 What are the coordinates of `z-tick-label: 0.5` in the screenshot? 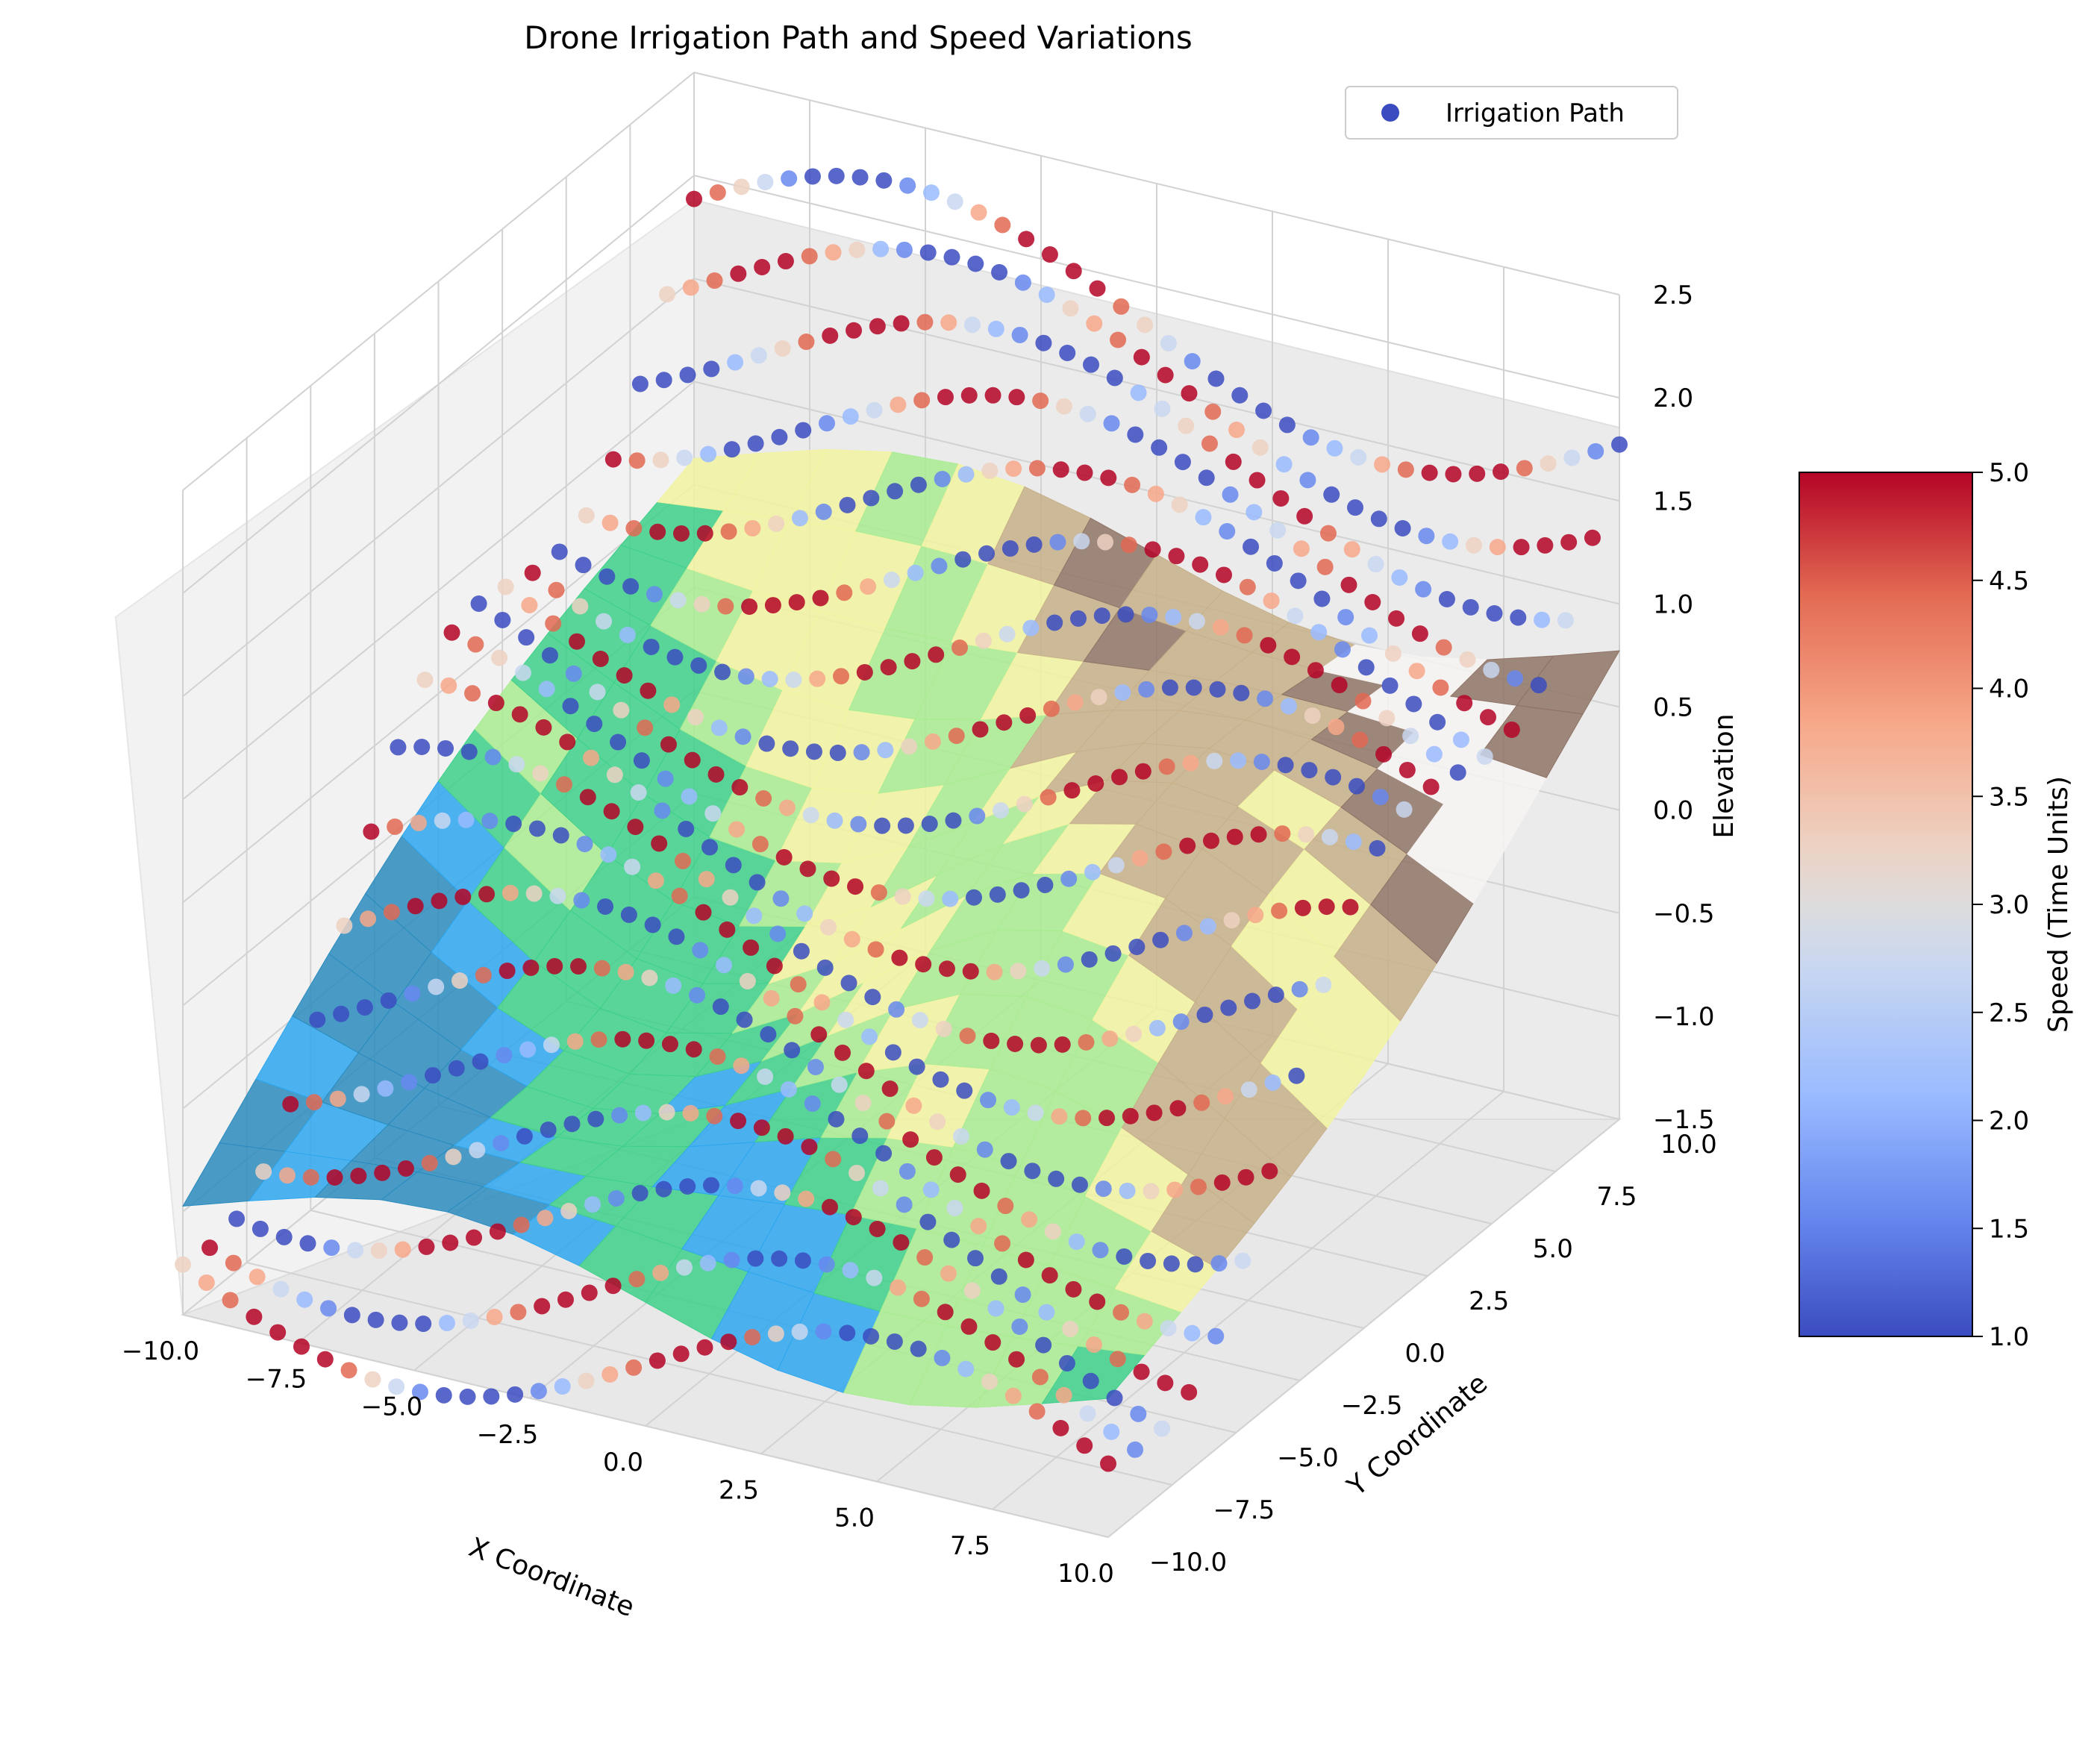 It's located at (1673, 708).